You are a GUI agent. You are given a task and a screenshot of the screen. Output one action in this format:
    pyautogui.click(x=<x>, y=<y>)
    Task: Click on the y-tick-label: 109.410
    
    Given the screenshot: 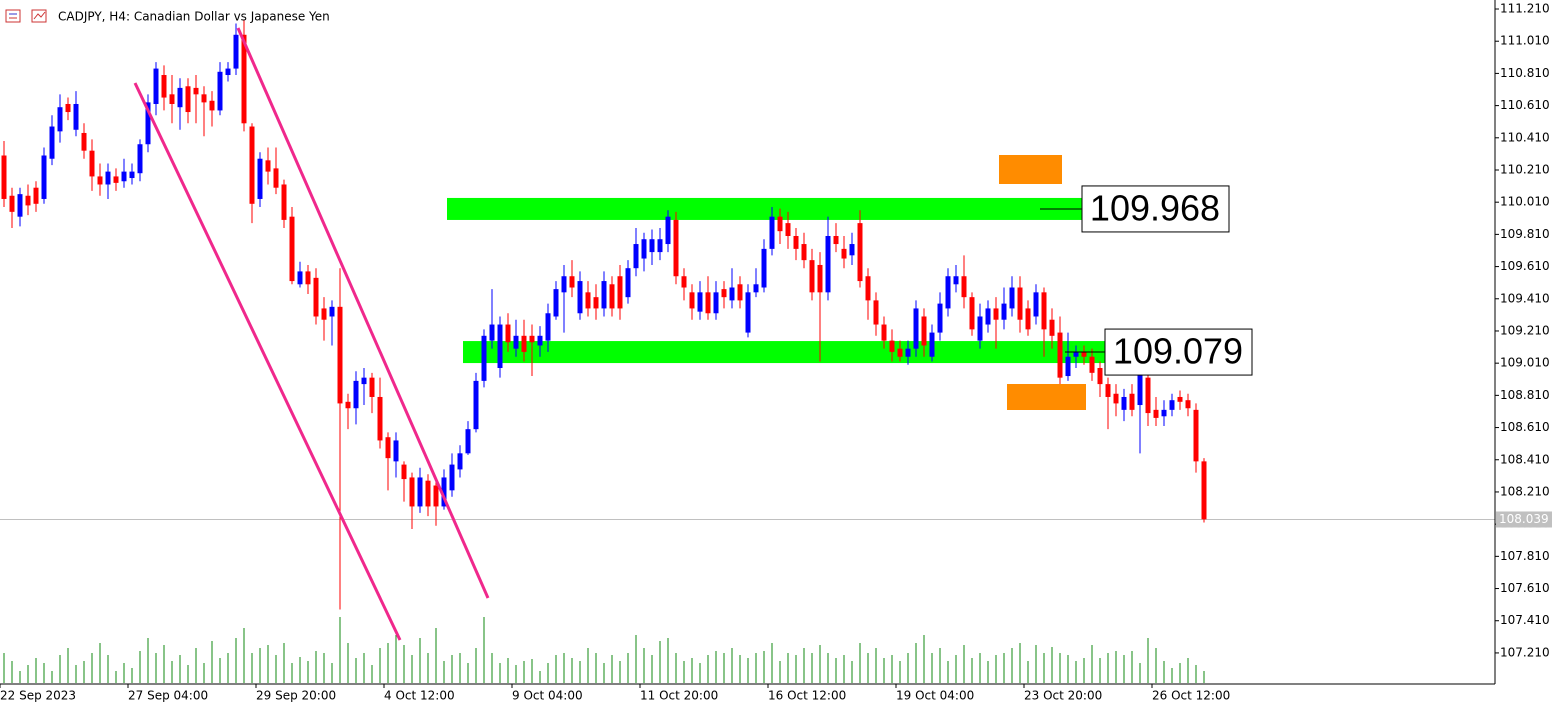 What is the action you would take?
    pyautogui.click(x=1525, y=298)
    